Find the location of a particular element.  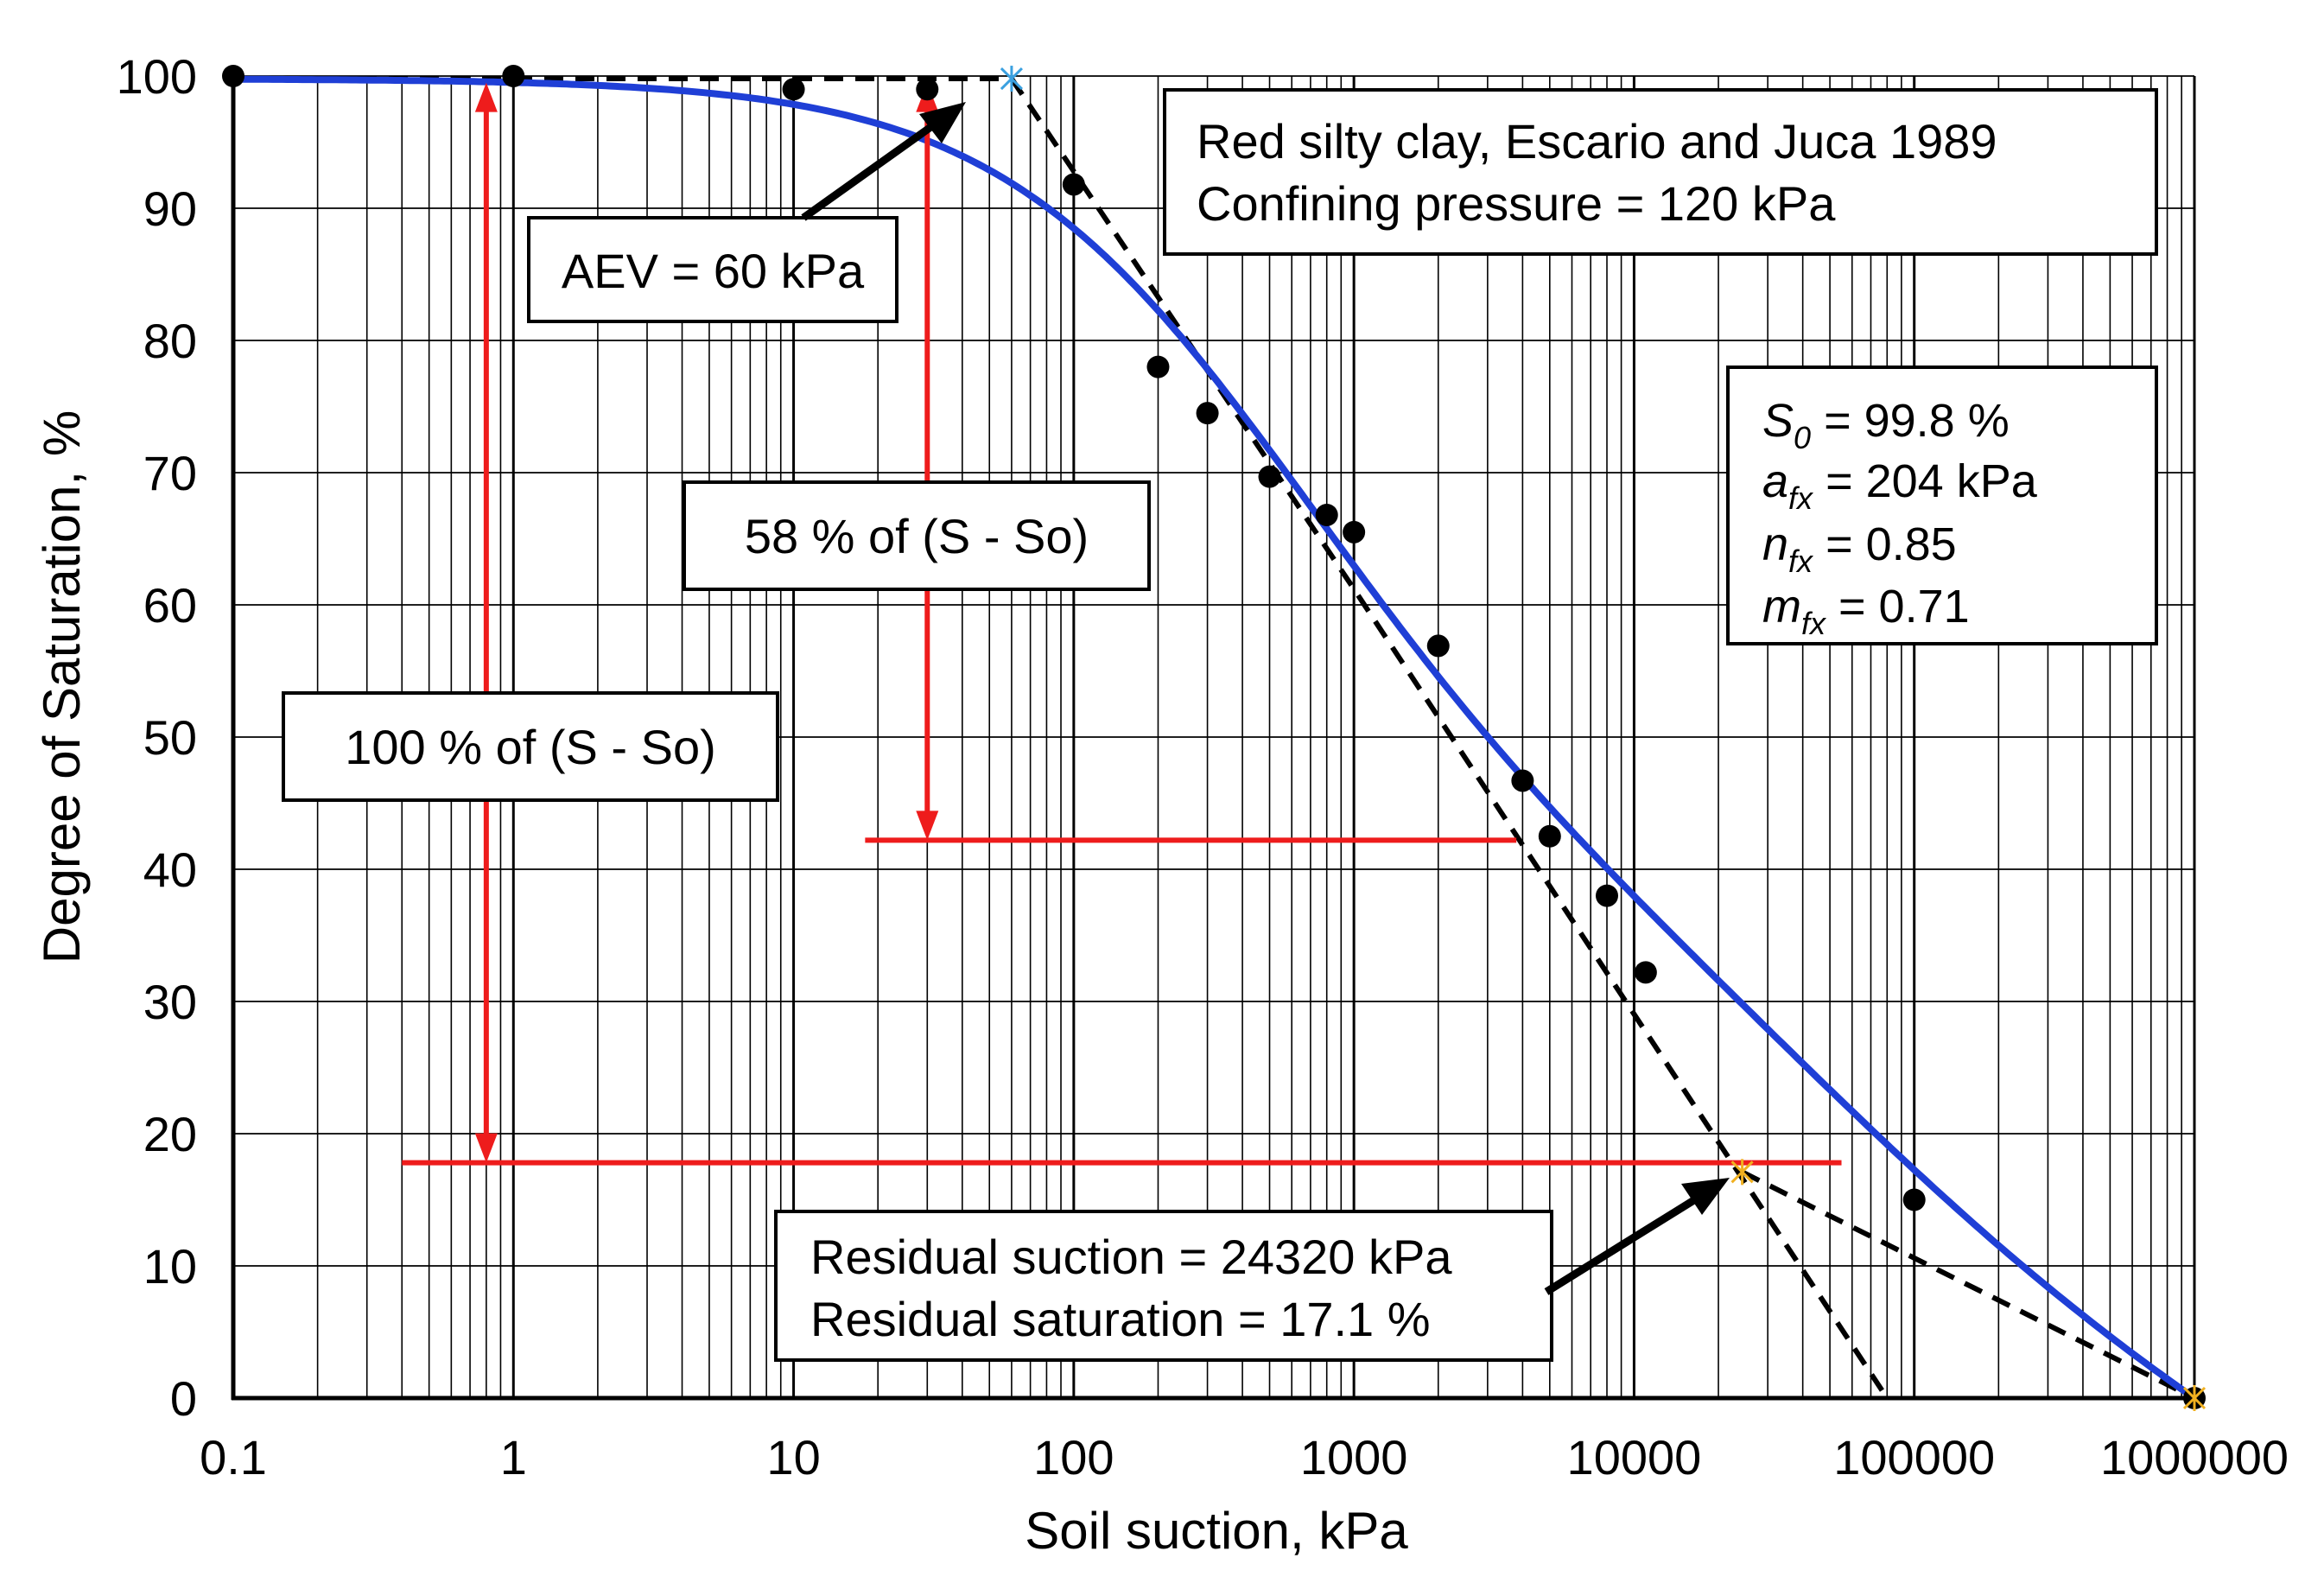

residual-line-2: Residual saturation = 17.1 % is located at coordinates (1121, 1319).